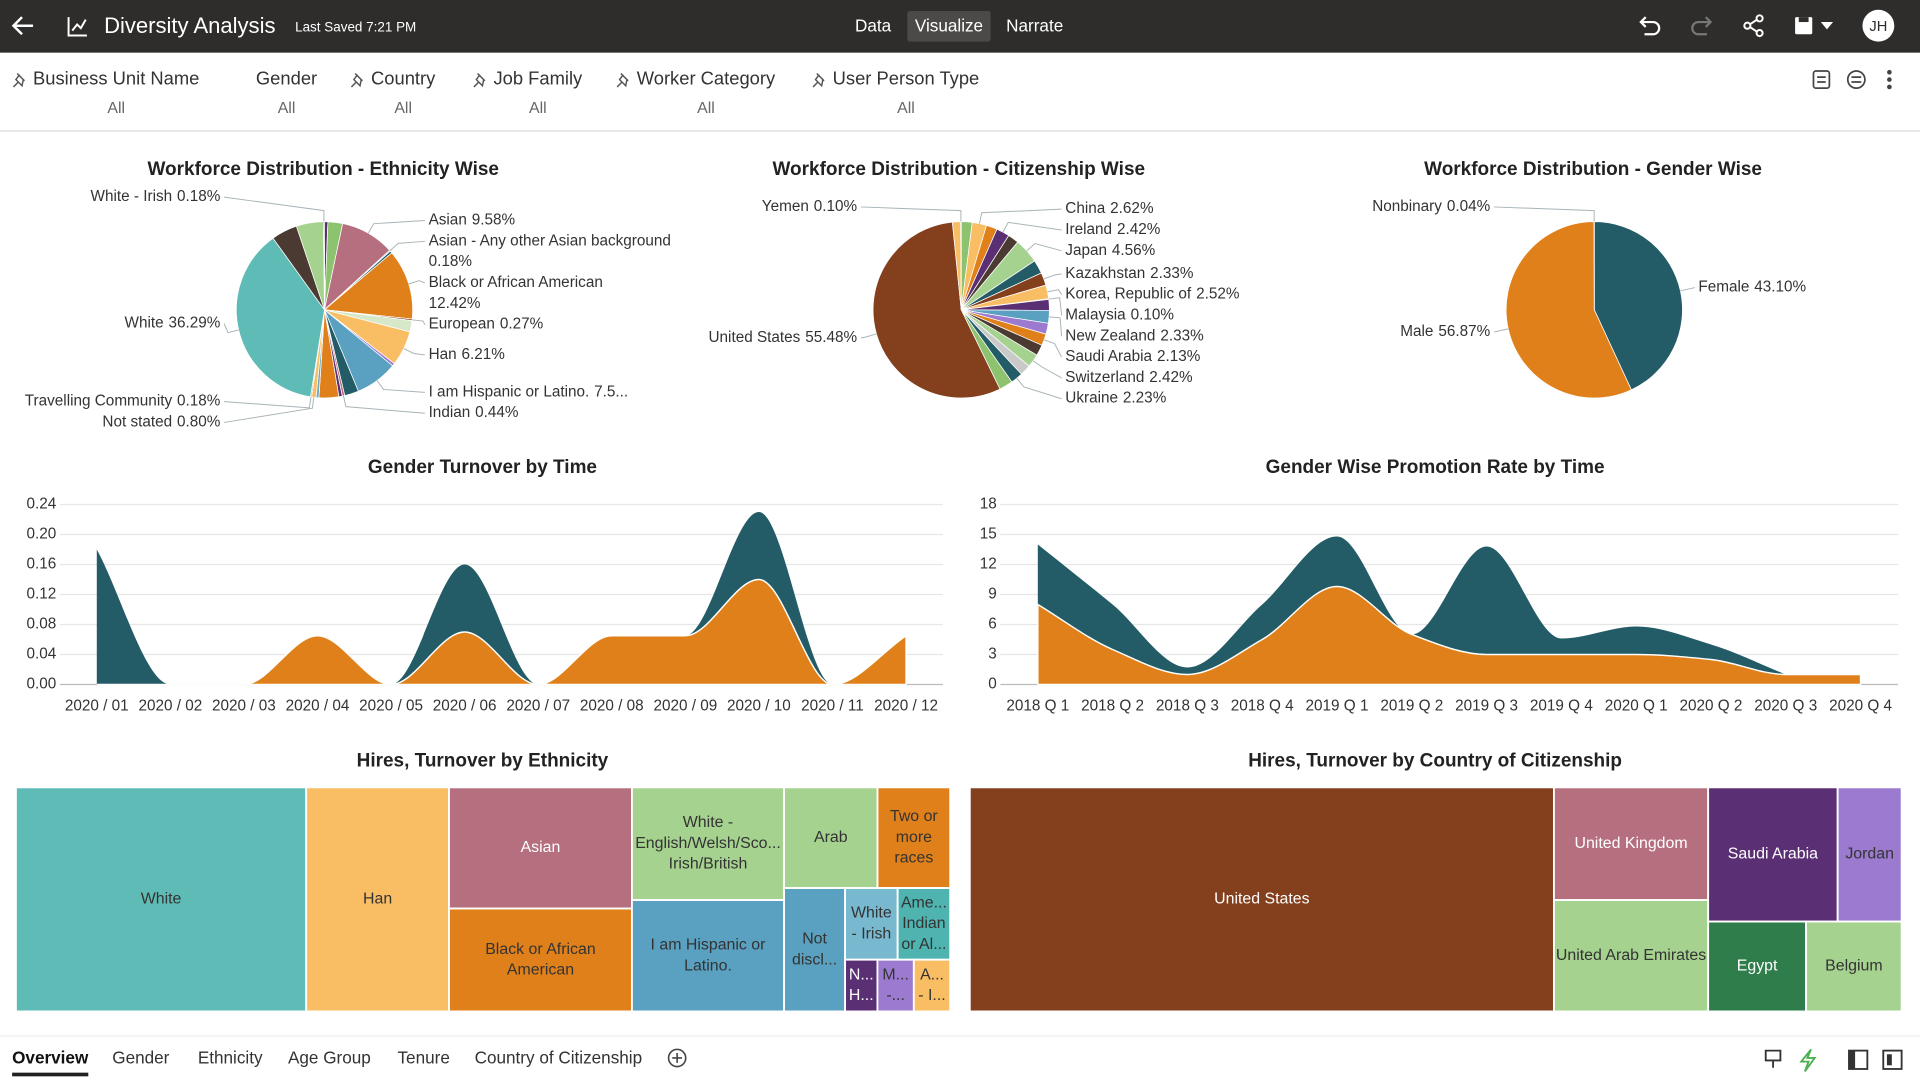 The width and height of the screenshot is (1920, 1080). Describe the element at coordinates (785, 206) in the screenshot. I see `slice-label-name: Yemen` at that location.